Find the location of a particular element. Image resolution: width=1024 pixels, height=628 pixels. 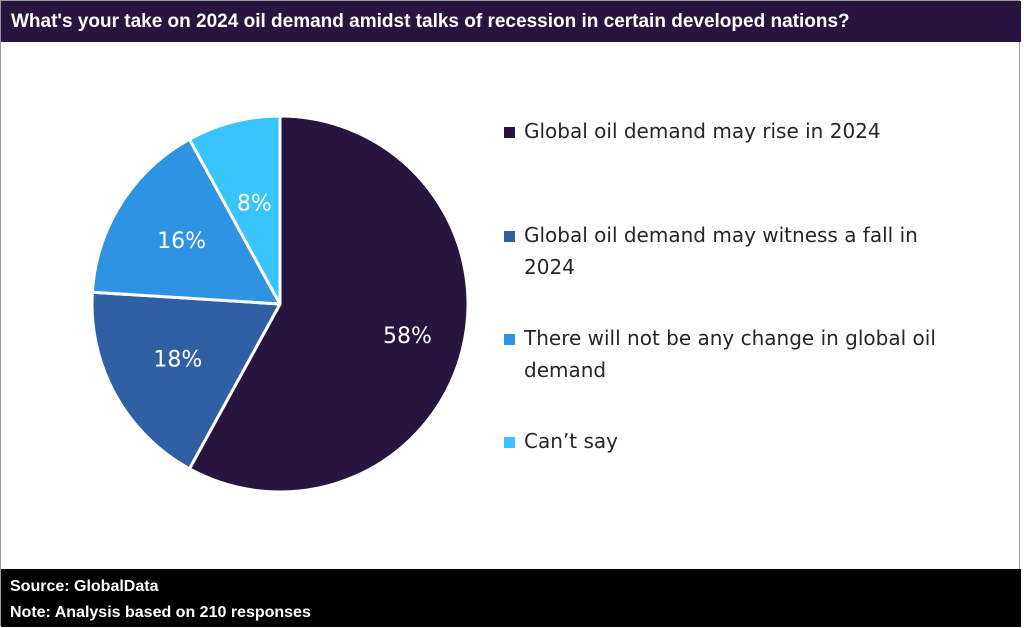

pie-slice-cant-say-value-label: 8% is located at coordinates (254, 203).